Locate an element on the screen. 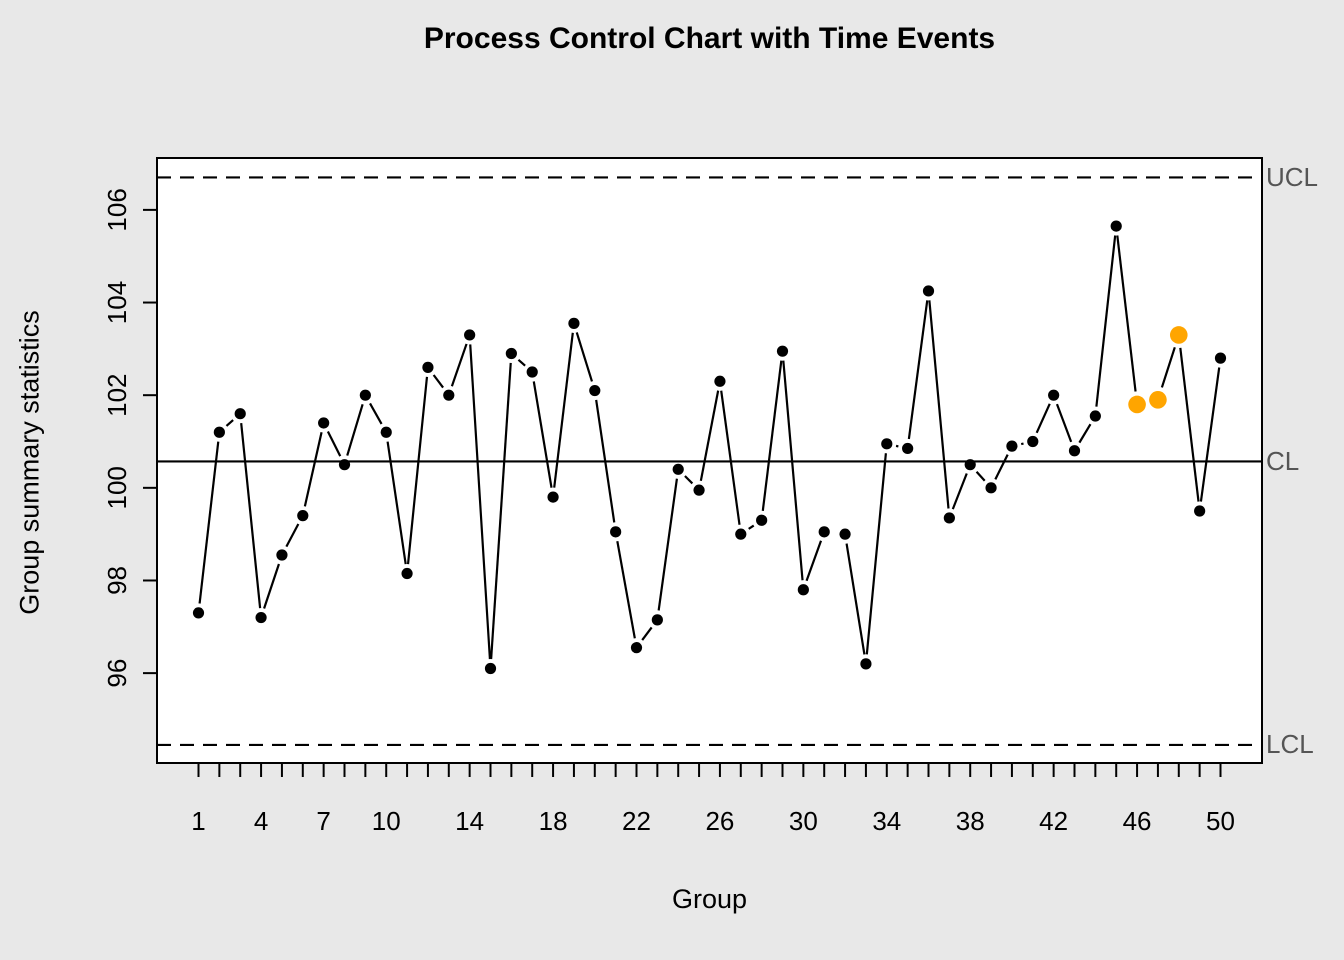  chart-title: Process Control Chart with Time Events is located at coordinates (709, 38).